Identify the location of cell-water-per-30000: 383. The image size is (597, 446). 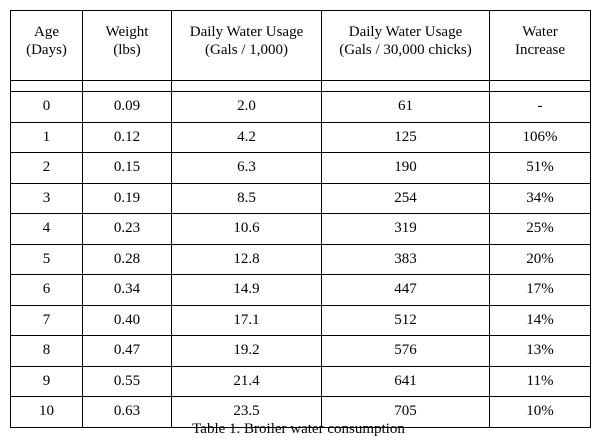
(405, 259).